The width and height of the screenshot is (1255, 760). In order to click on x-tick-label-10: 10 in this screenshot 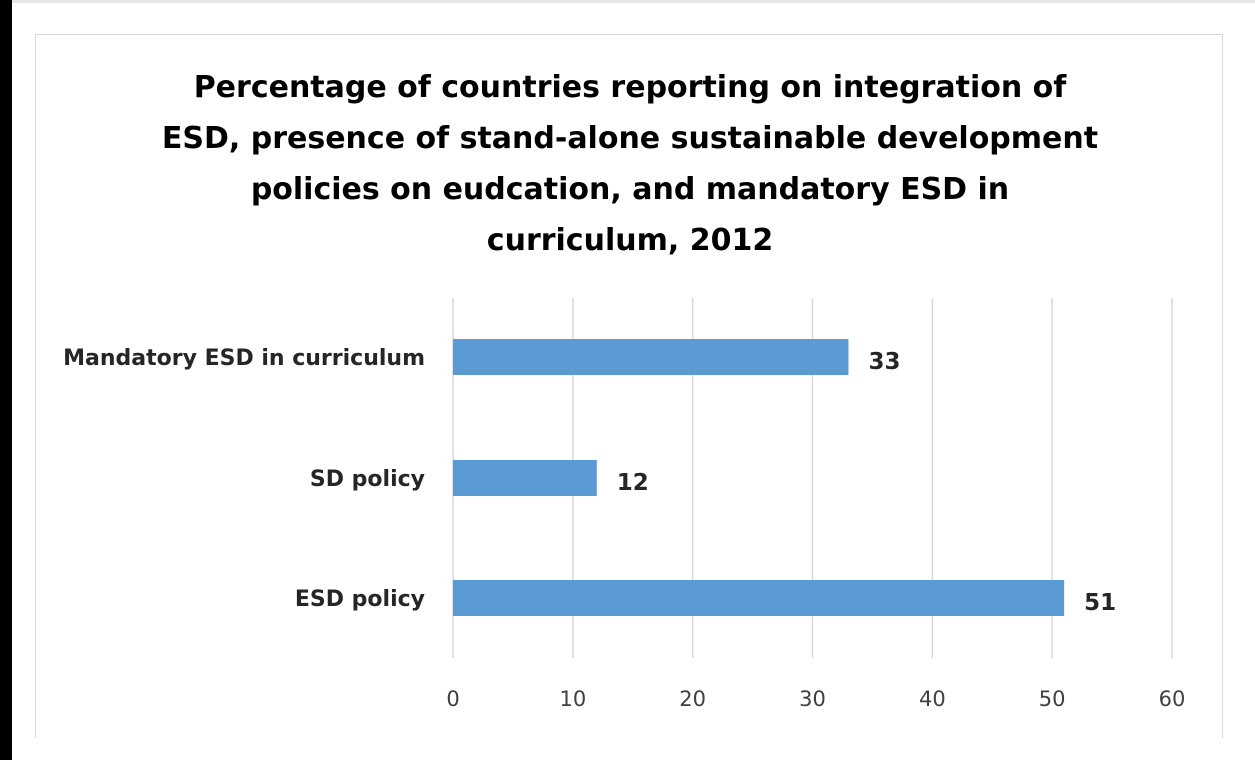, I will do `click(572, 699)`.